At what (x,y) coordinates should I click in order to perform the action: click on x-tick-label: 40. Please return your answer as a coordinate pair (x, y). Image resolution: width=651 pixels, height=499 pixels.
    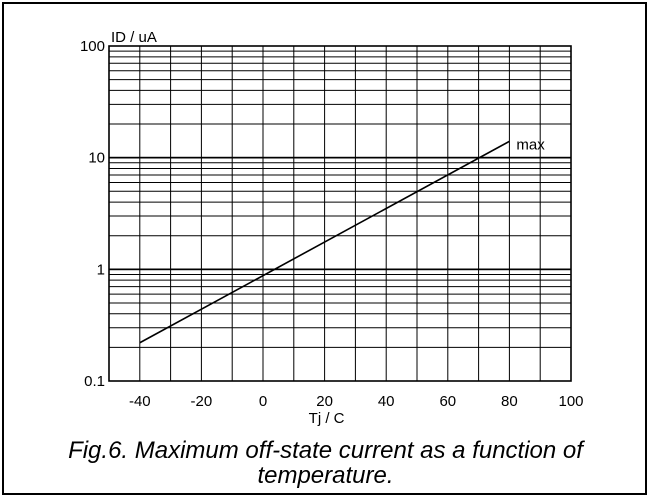
    Looking at the image, I should click on (386, 401).